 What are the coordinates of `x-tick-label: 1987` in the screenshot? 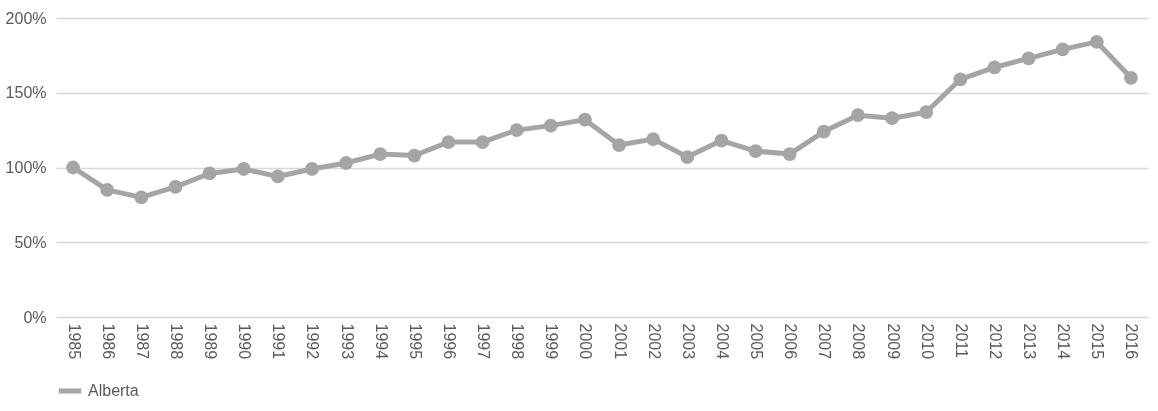 It's located at (142, 341).